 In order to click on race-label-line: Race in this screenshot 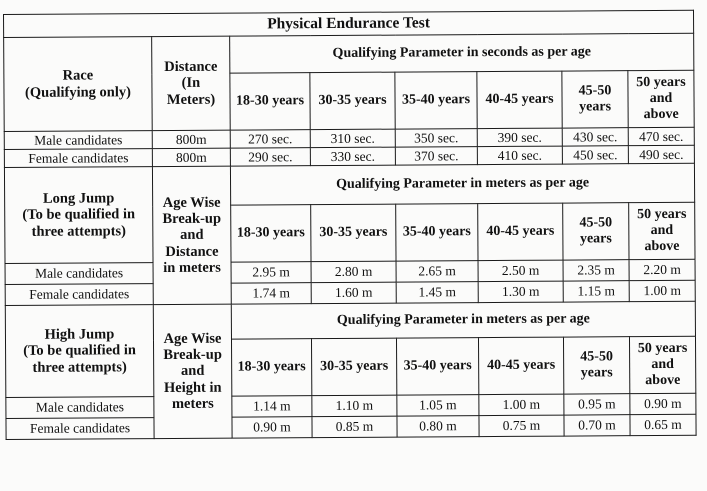, I will do `click(78, 75)`.